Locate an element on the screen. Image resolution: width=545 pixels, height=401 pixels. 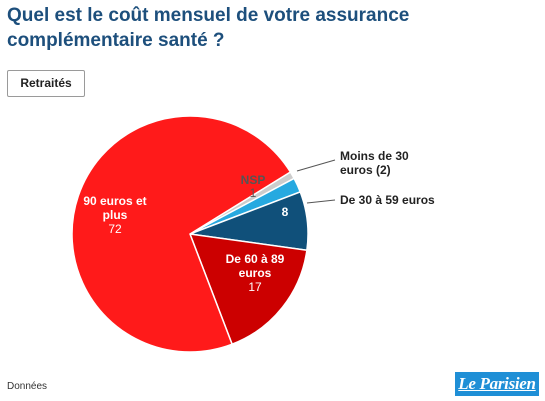
slice-value-4: 72 is located at coordinates (115, 229).